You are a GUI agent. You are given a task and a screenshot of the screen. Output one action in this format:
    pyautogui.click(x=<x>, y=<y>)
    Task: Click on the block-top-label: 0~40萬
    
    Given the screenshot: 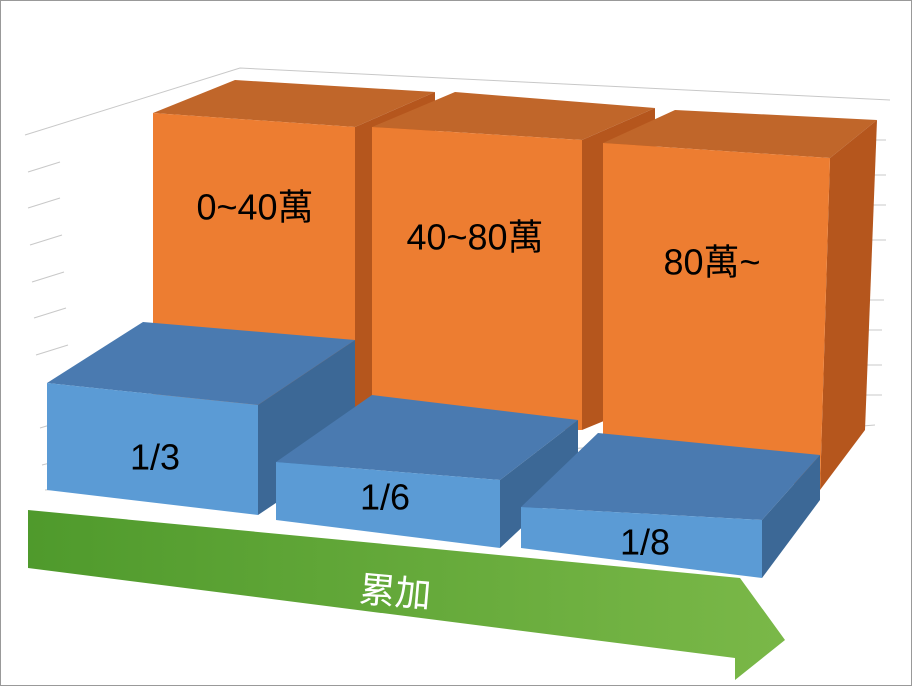 What is the action you would take?
    pyautogui.click(x=254, y=207)
    